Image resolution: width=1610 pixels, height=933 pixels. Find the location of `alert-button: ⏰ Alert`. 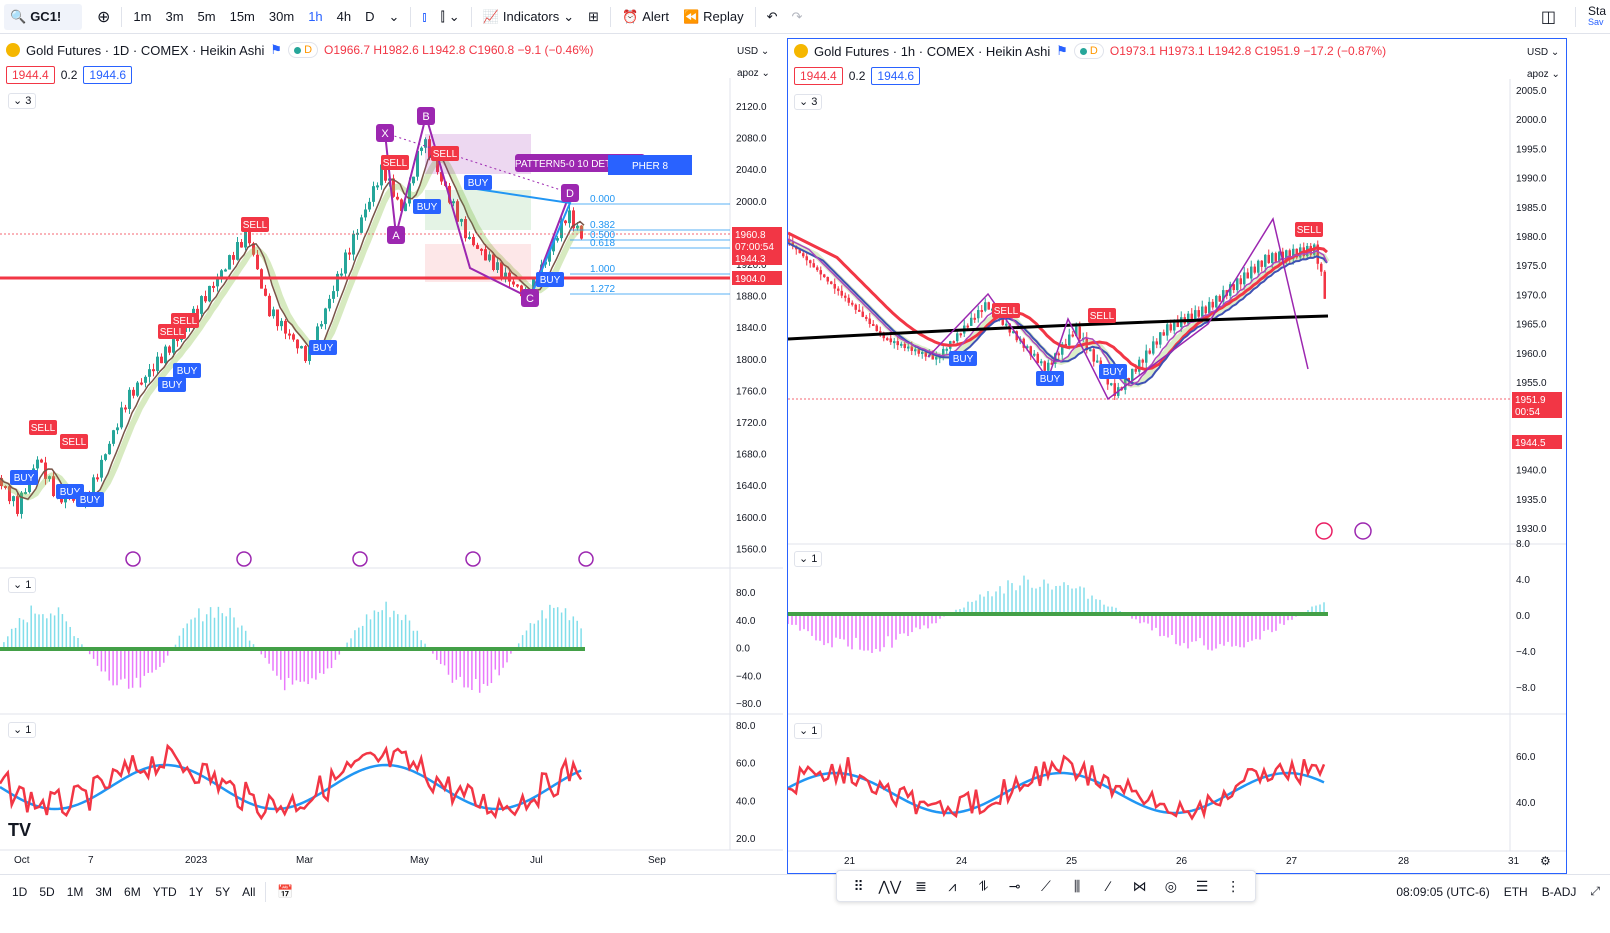

alert-button: ⏰ Alert is located at coordinates (645, 17).